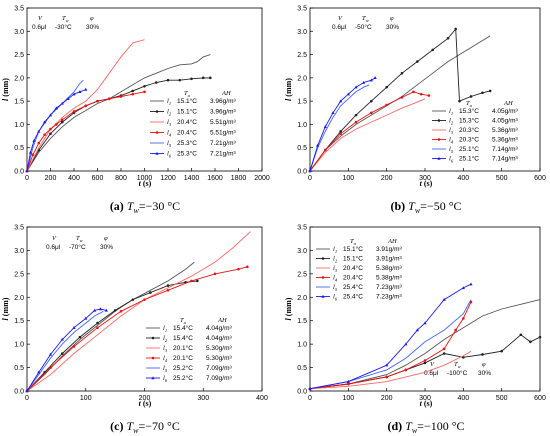  I want to click on y-tick-label: 2.0, so click(19, 298).